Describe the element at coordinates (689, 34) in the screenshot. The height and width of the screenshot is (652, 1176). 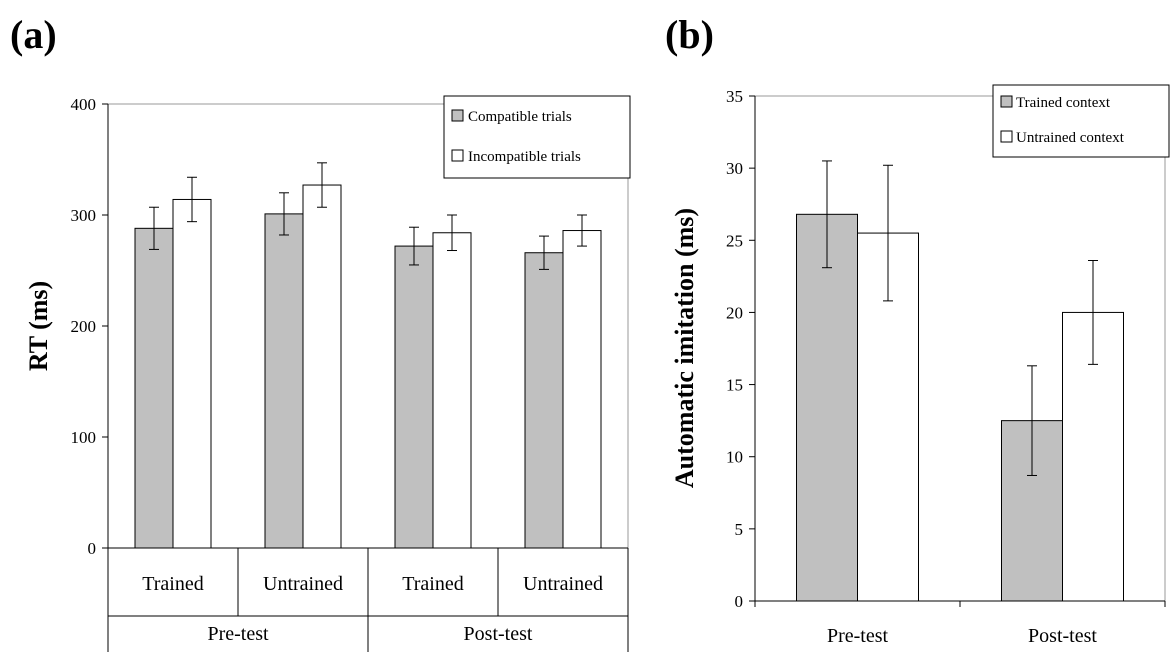
I see `panel-b-label: (b)` at that location.